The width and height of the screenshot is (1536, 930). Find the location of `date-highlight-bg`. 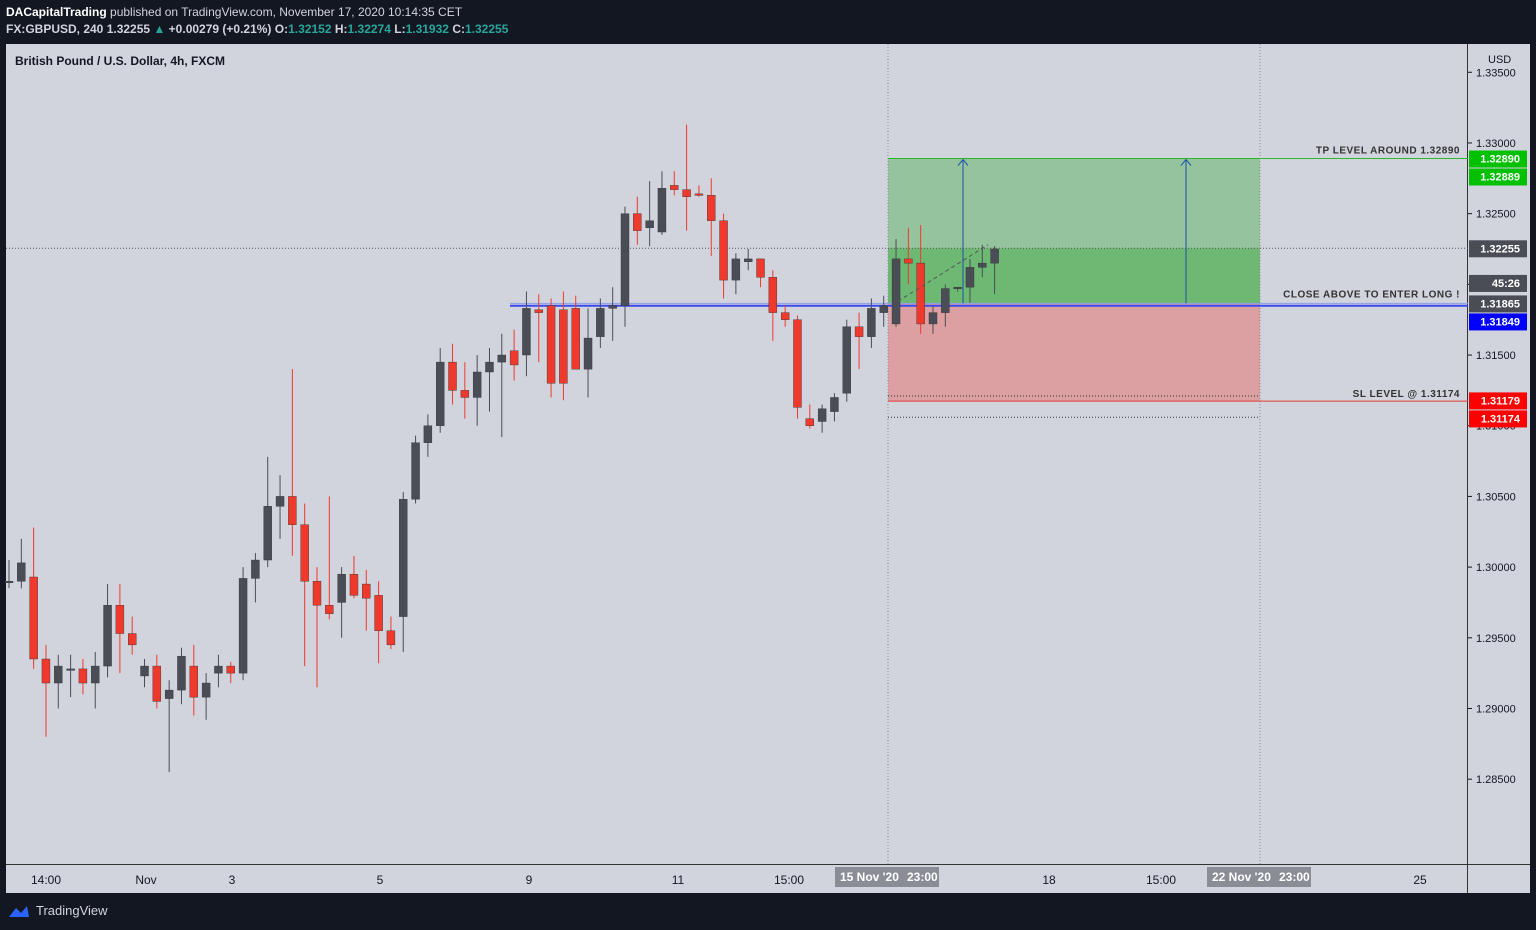

date-highlight-bg is located at coordinates (1259, 877).